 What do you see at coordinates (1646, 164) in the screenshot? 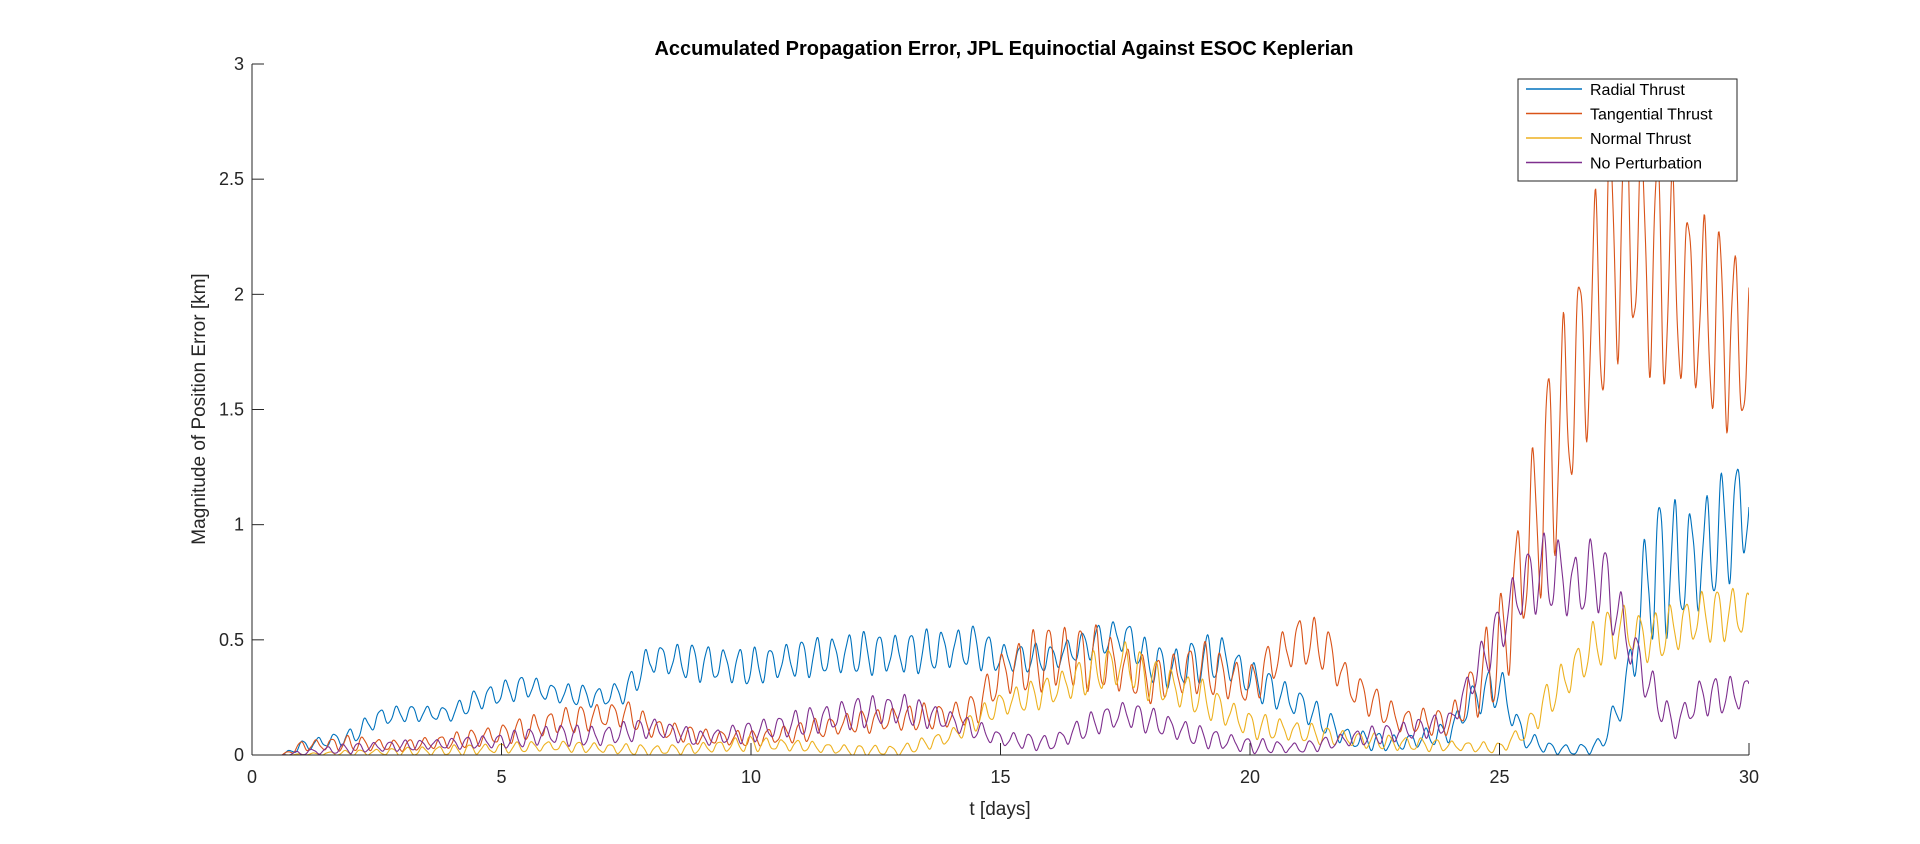
I see `legend-entry: No Perturbation` at bounding box center [1646, 164].